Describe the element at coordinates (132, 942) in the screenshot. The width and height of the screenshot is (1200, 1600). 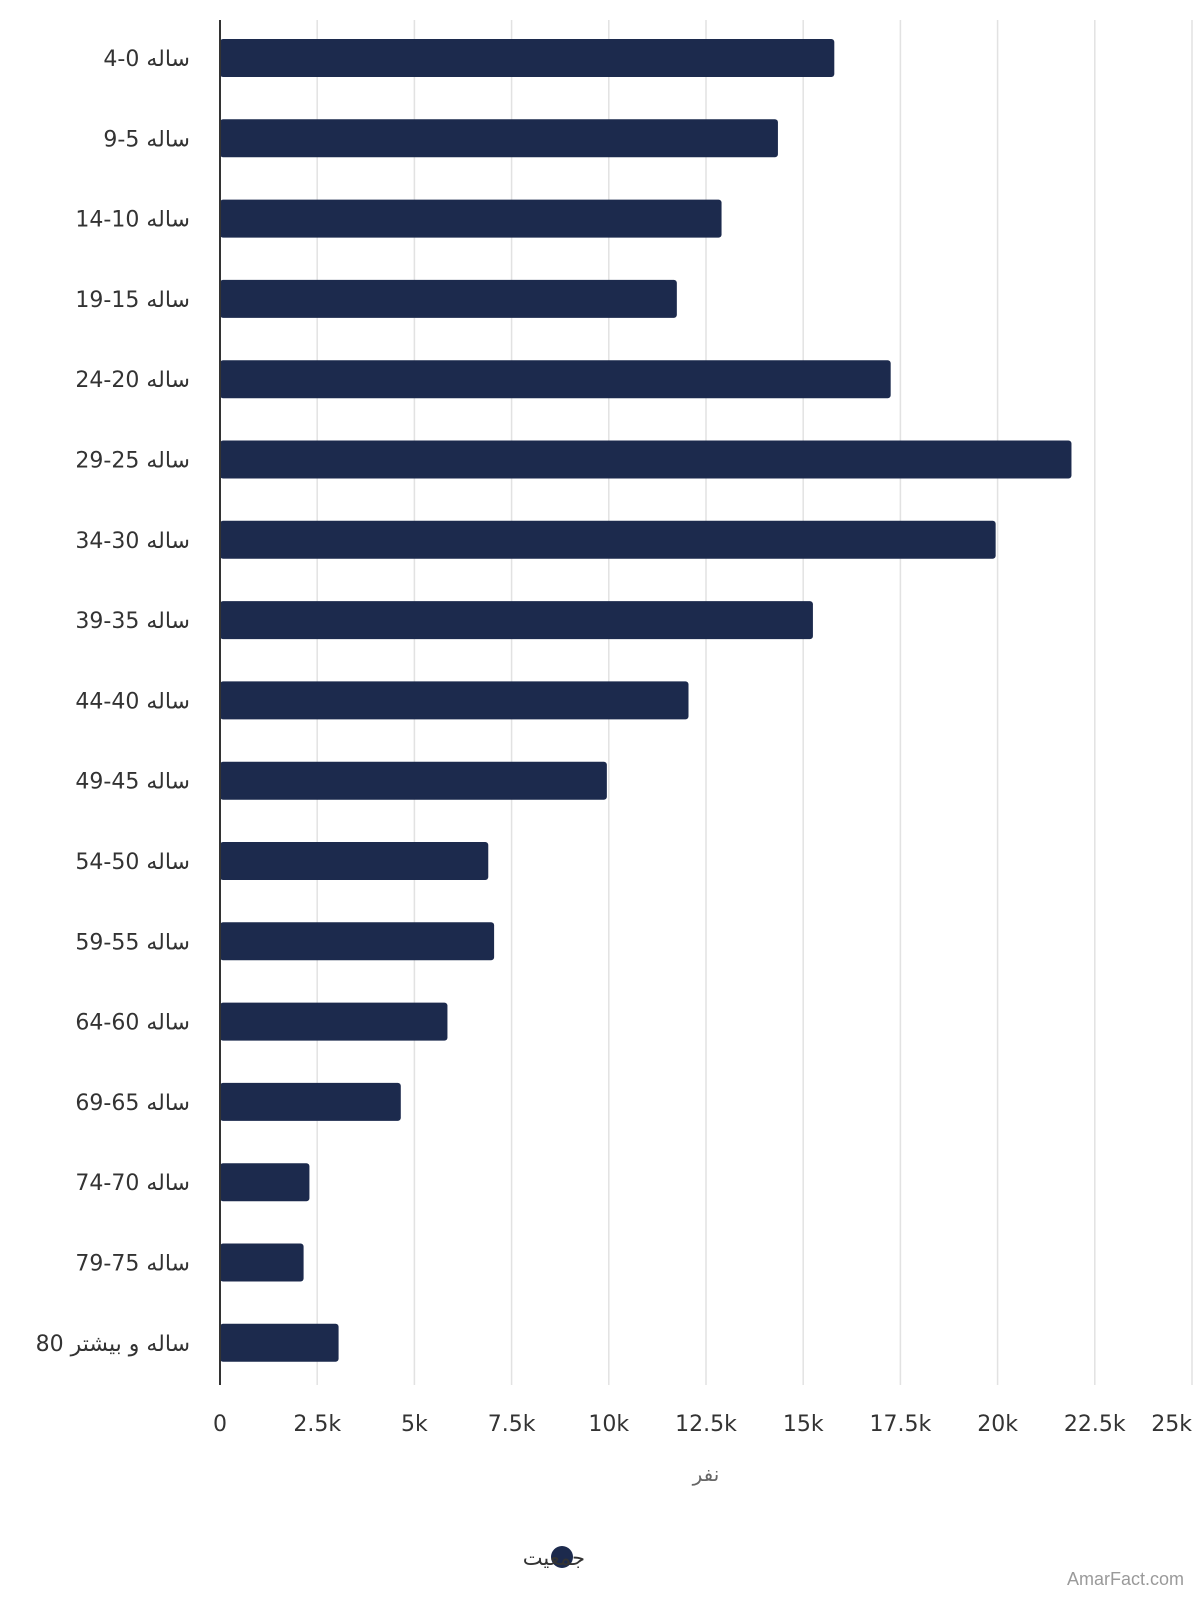
I see `category-label: ساله 55-59` at that location.